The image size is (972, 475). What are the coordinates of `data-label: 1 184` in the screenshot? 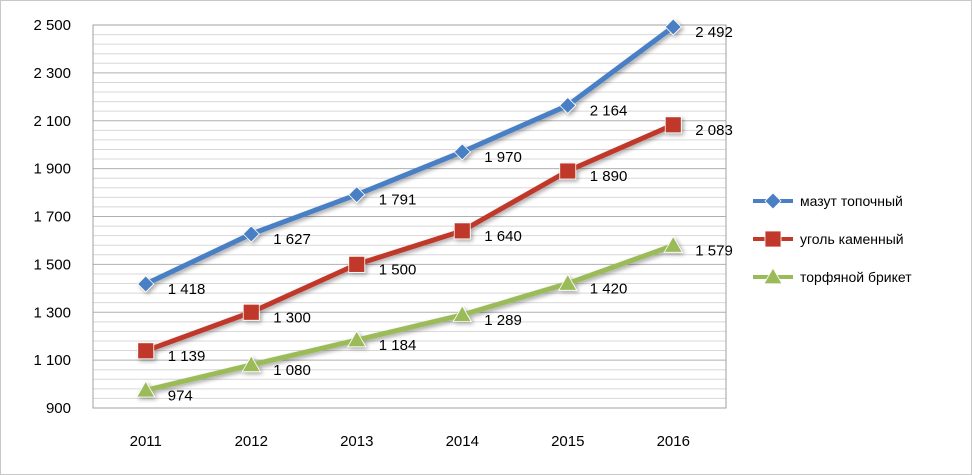 It's located at (398, 345).